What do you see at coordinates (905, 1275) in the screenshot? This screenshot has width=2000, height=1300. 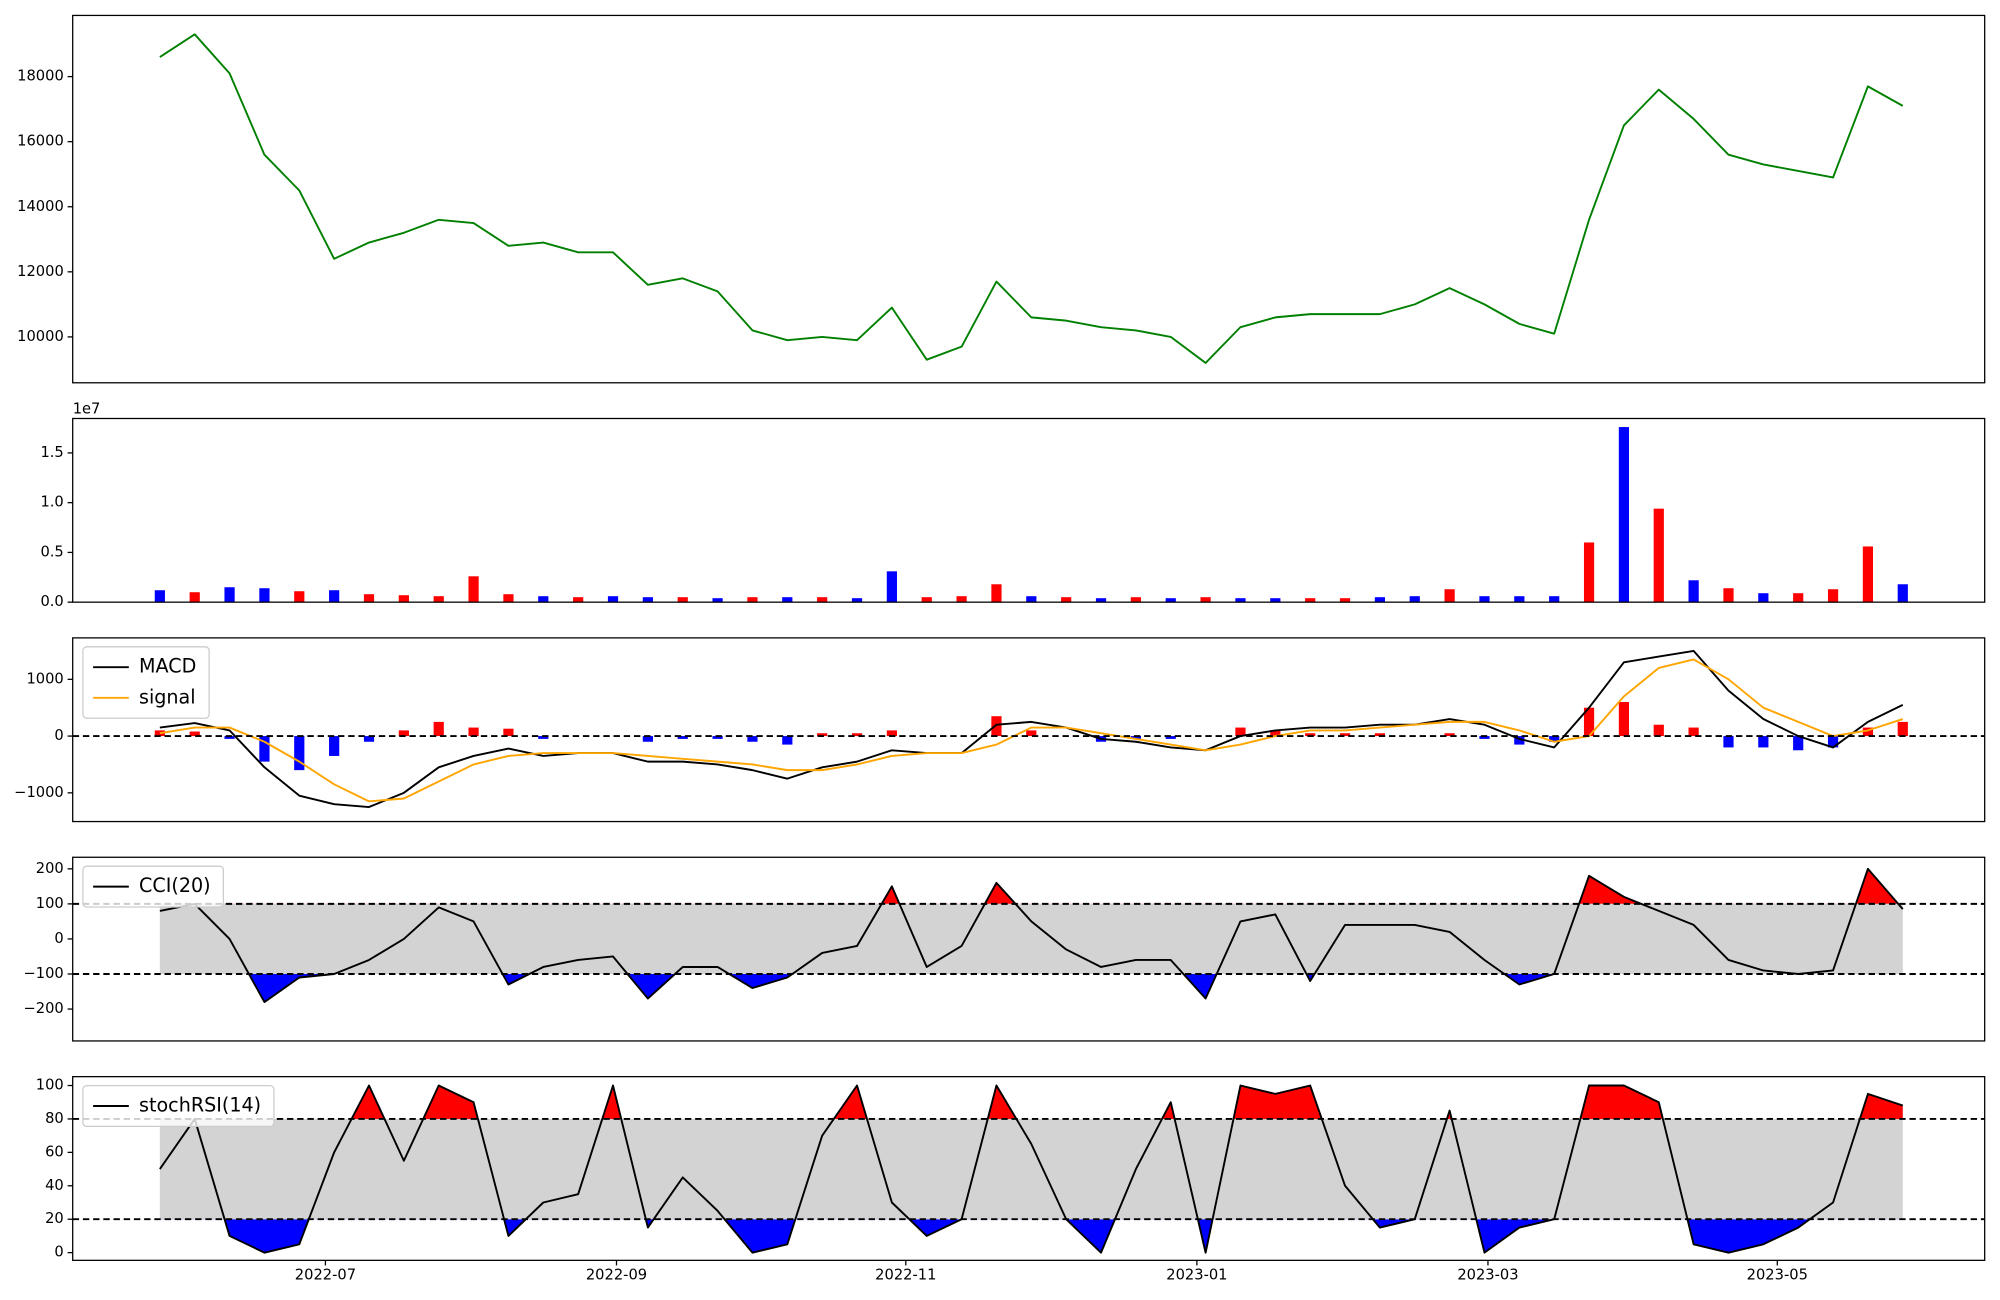 I see `x-tick-label: 2022-11` at bounding box center [905, 1275].